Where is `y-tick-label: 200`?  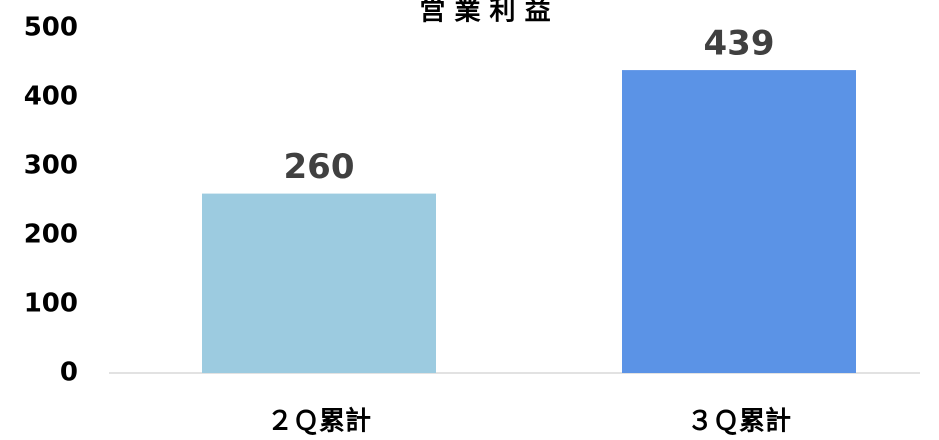 y-tick-label: 200 is located at coordinates (51, 235).